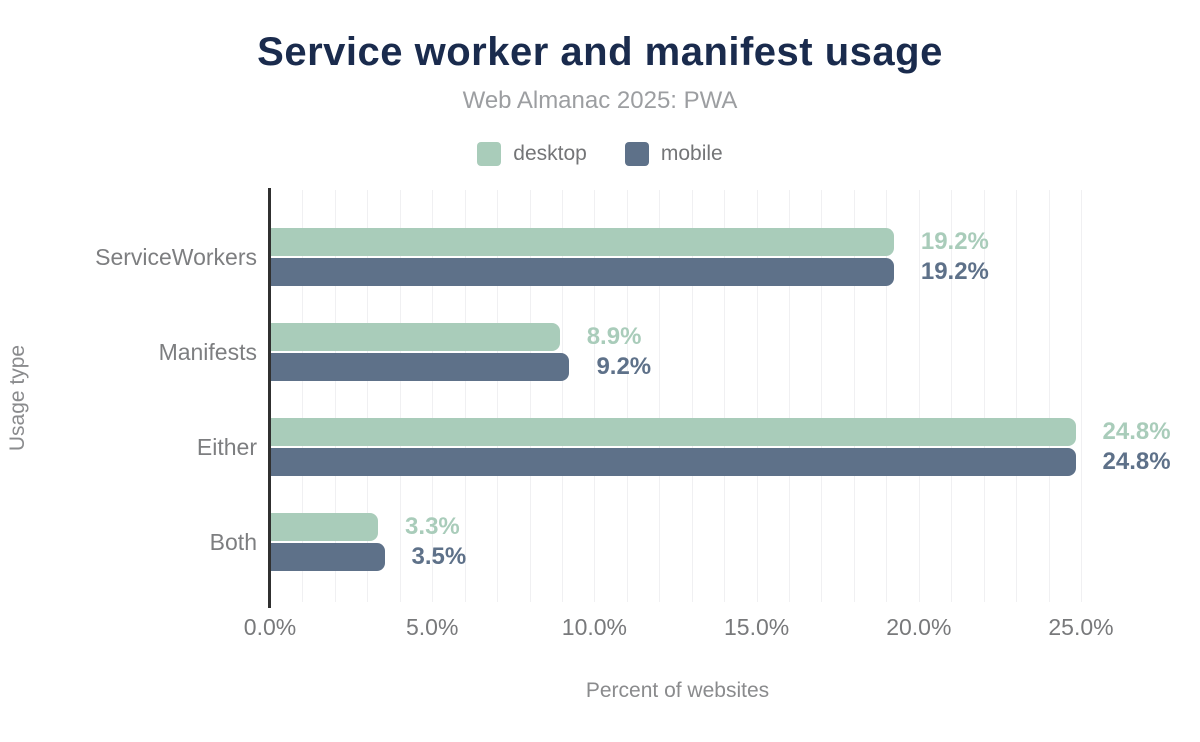 This screenshot has height=742, width=1200. I want to click on legend-item-desktop: desktop, so click(532, 154).